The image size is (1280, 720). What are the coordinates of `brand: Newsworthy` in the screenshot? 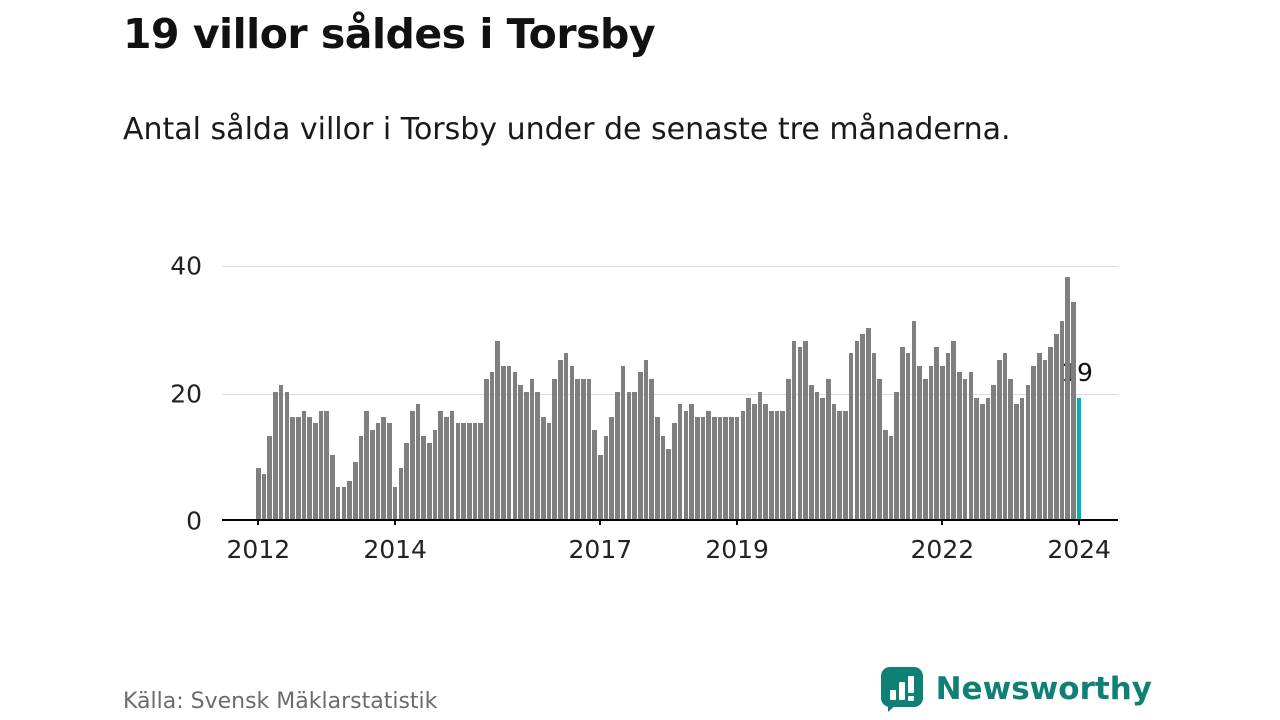 It's located at (1016, 689).